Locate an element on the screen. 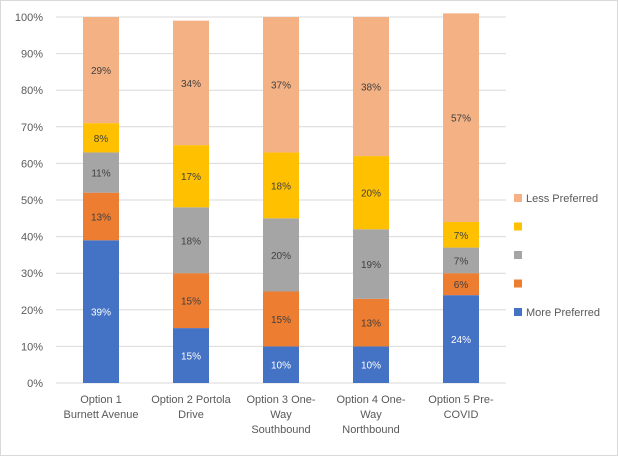 The image size is (618, 462). data-label: 6% is located at coordinates (461, 285).